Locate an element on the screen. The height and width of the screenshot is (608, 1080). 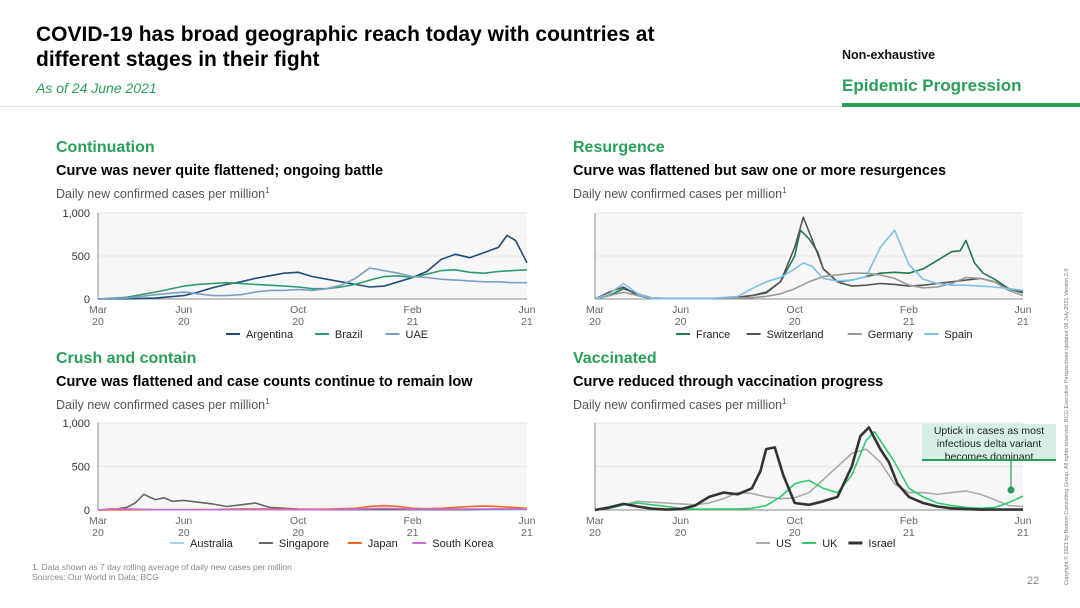
page-number: 22 is located at coordinates (1033, 581).